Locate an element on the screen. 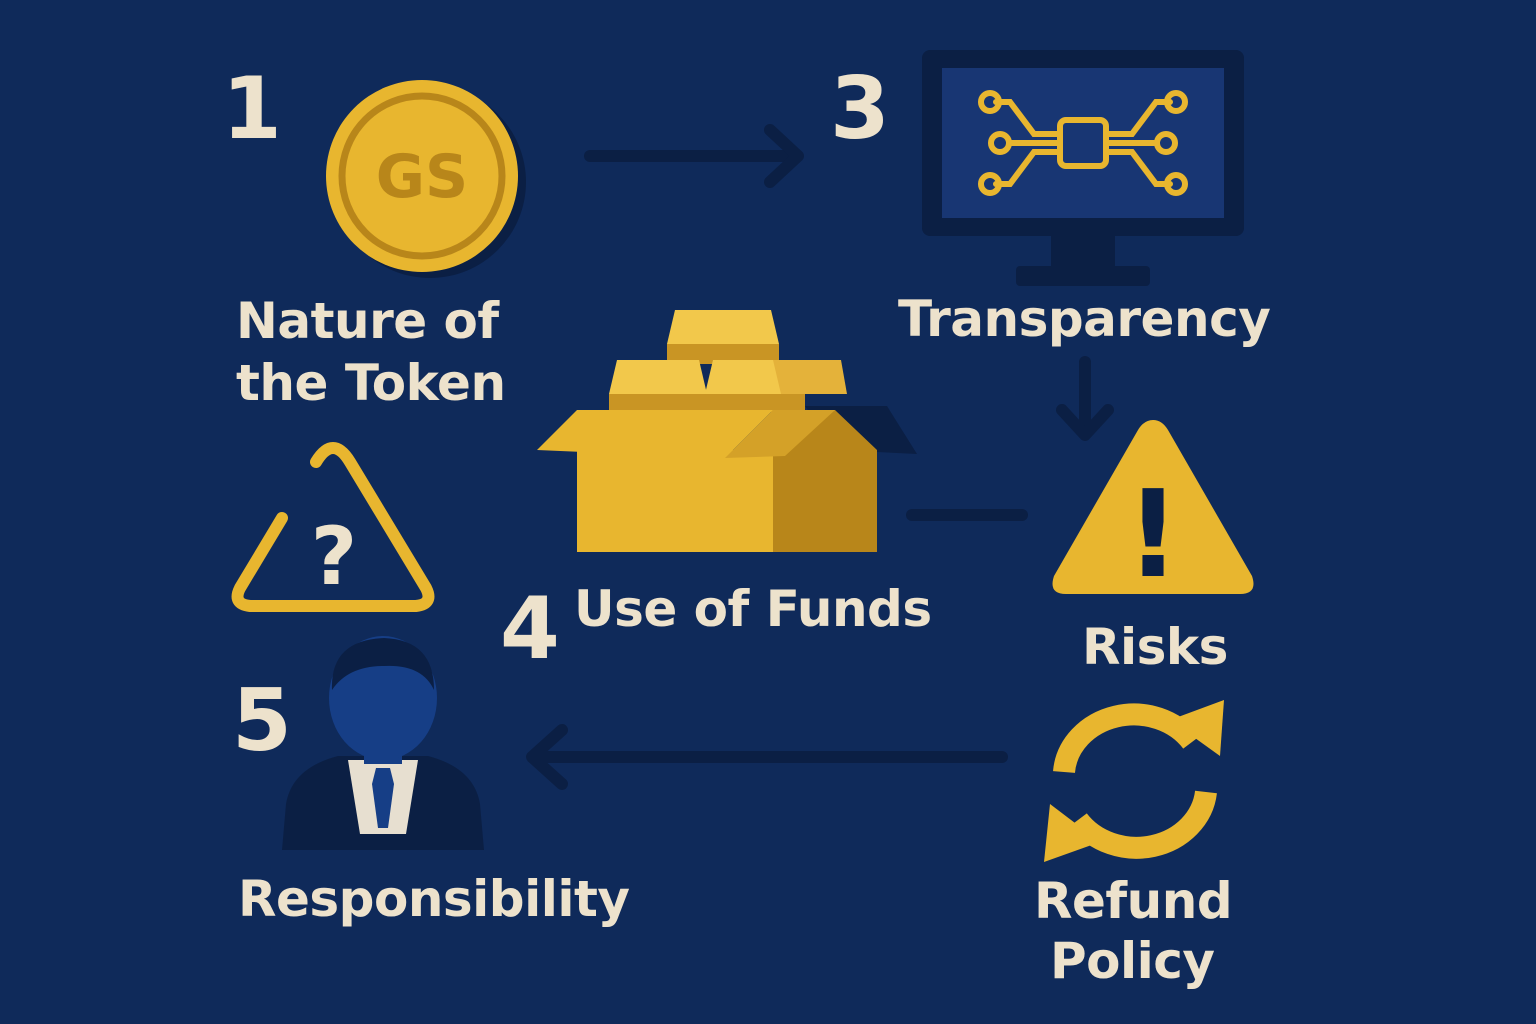 This screenshot has height=1024, width=1536. question-triangle-icon: ? is located at coordinates (333, 527).